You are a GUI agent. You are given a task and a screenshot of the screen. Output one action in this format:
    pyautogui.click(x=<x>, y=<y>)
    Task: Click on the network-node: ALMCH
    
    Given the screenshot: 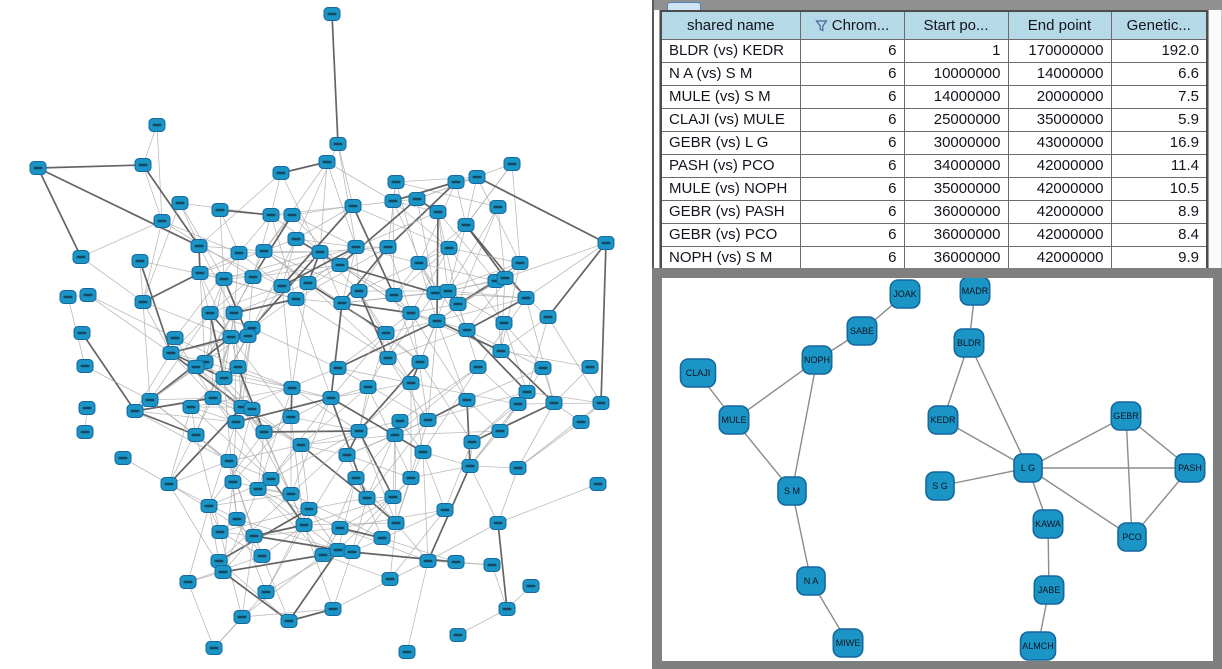 What is the action you would take?
    pyautogui.click(x=1038, y=646)
    